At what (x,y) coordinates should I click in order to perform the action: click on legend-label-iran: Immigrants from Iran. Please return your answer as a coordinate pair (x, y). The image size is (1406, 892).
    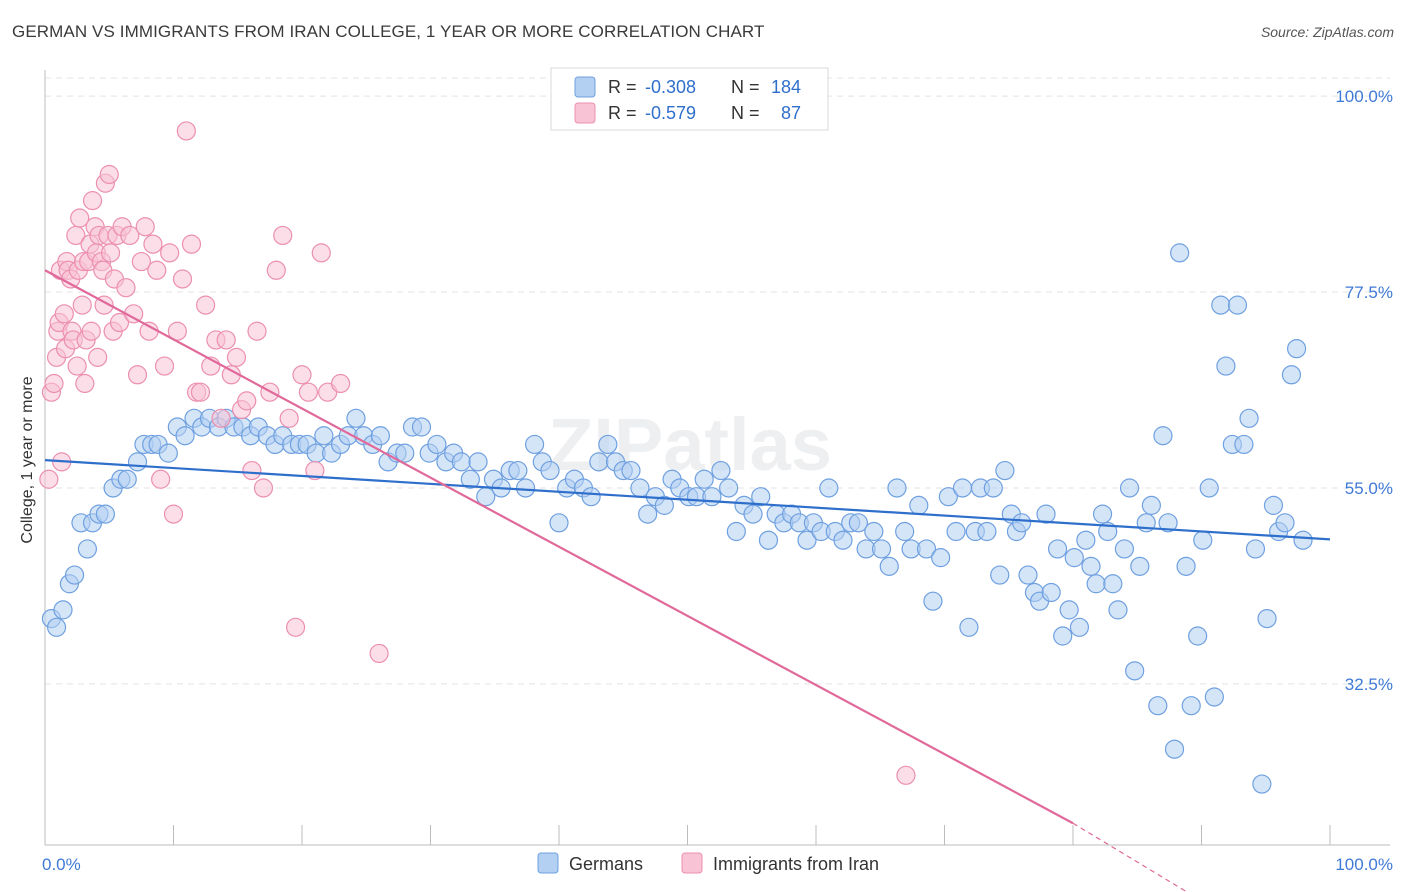
    Looking at the image, I should click on (796, 864).